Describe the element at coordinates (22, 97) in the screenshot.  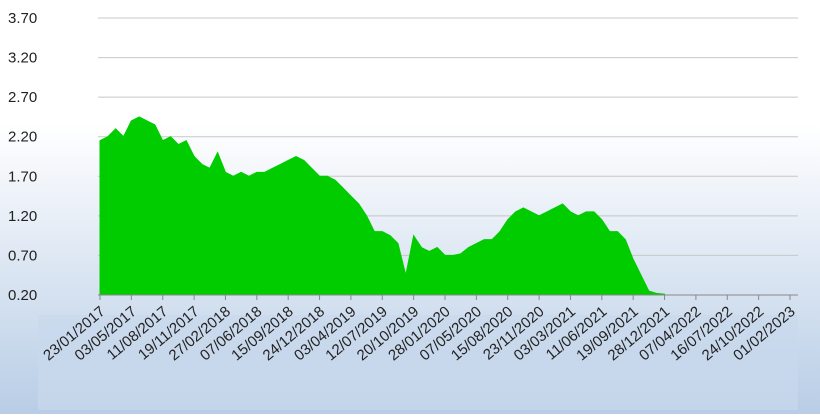
I see `y-tick-label: 2.70` at that location.